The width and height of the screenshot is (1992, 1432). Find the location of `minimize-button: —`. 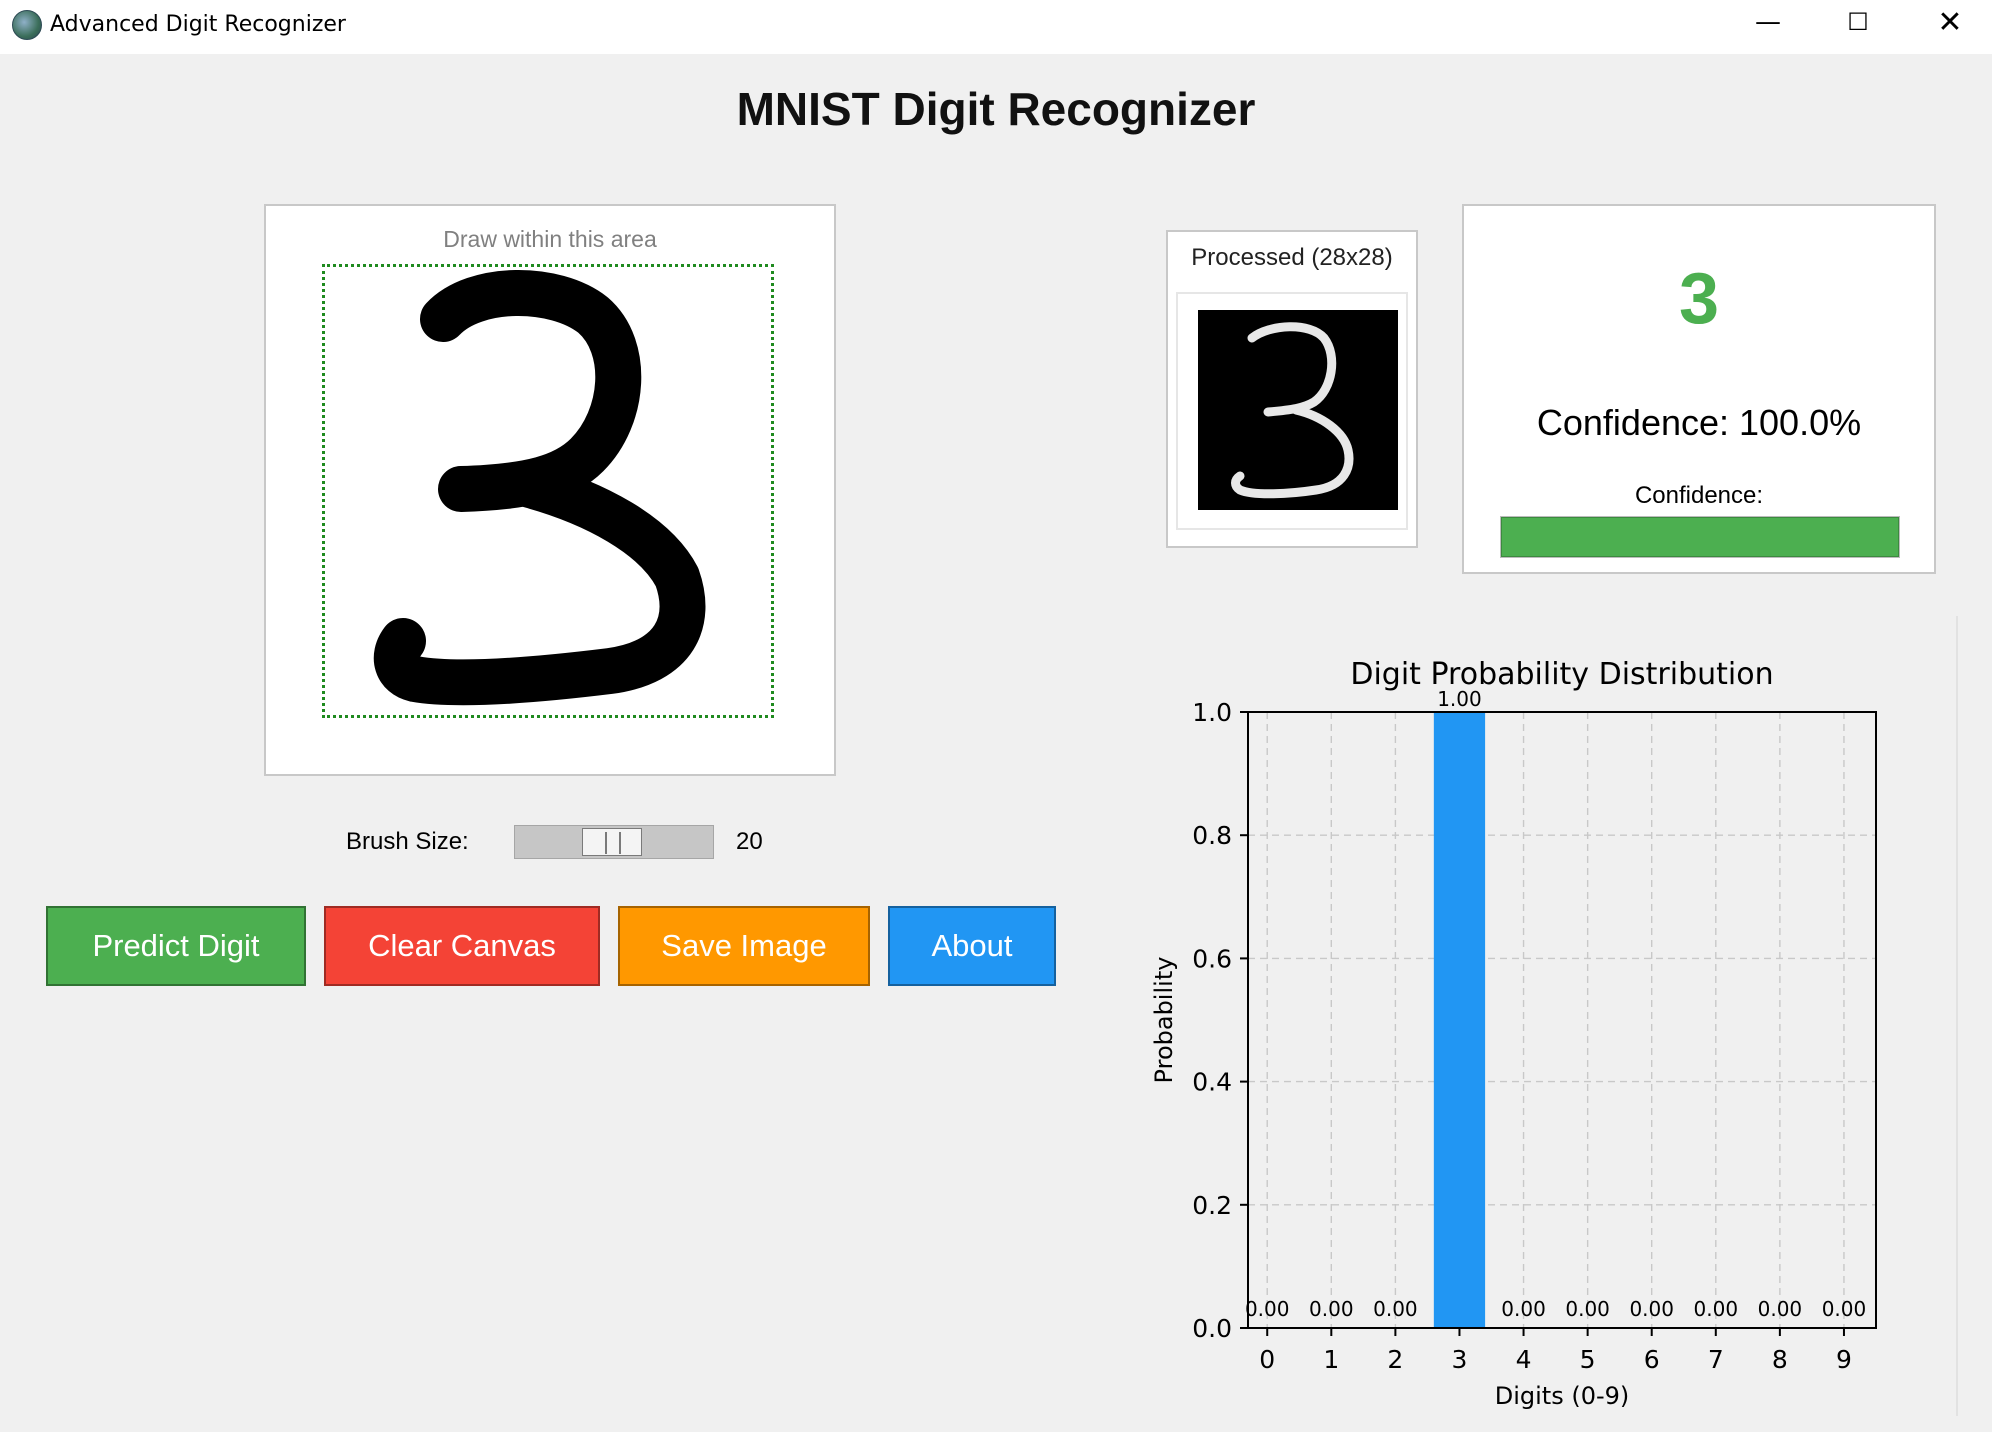

minimize-button: — is located at coordinates (1768, 22).